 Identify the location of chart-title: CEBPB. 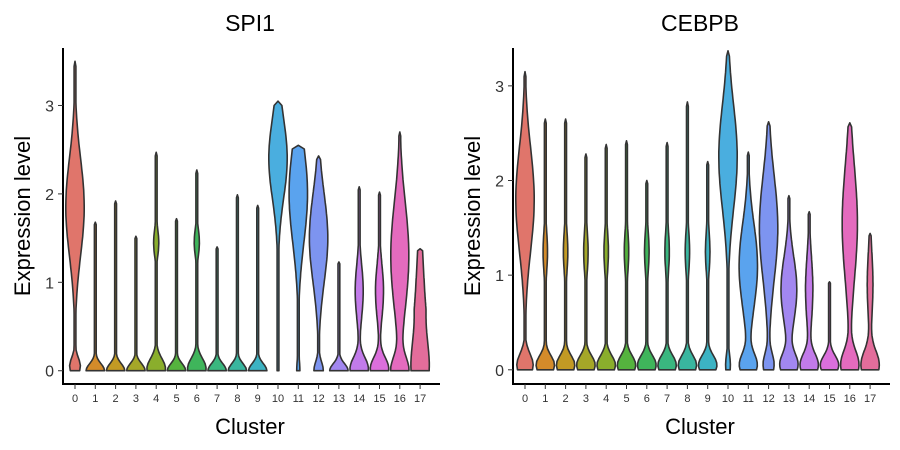
(700, 23).